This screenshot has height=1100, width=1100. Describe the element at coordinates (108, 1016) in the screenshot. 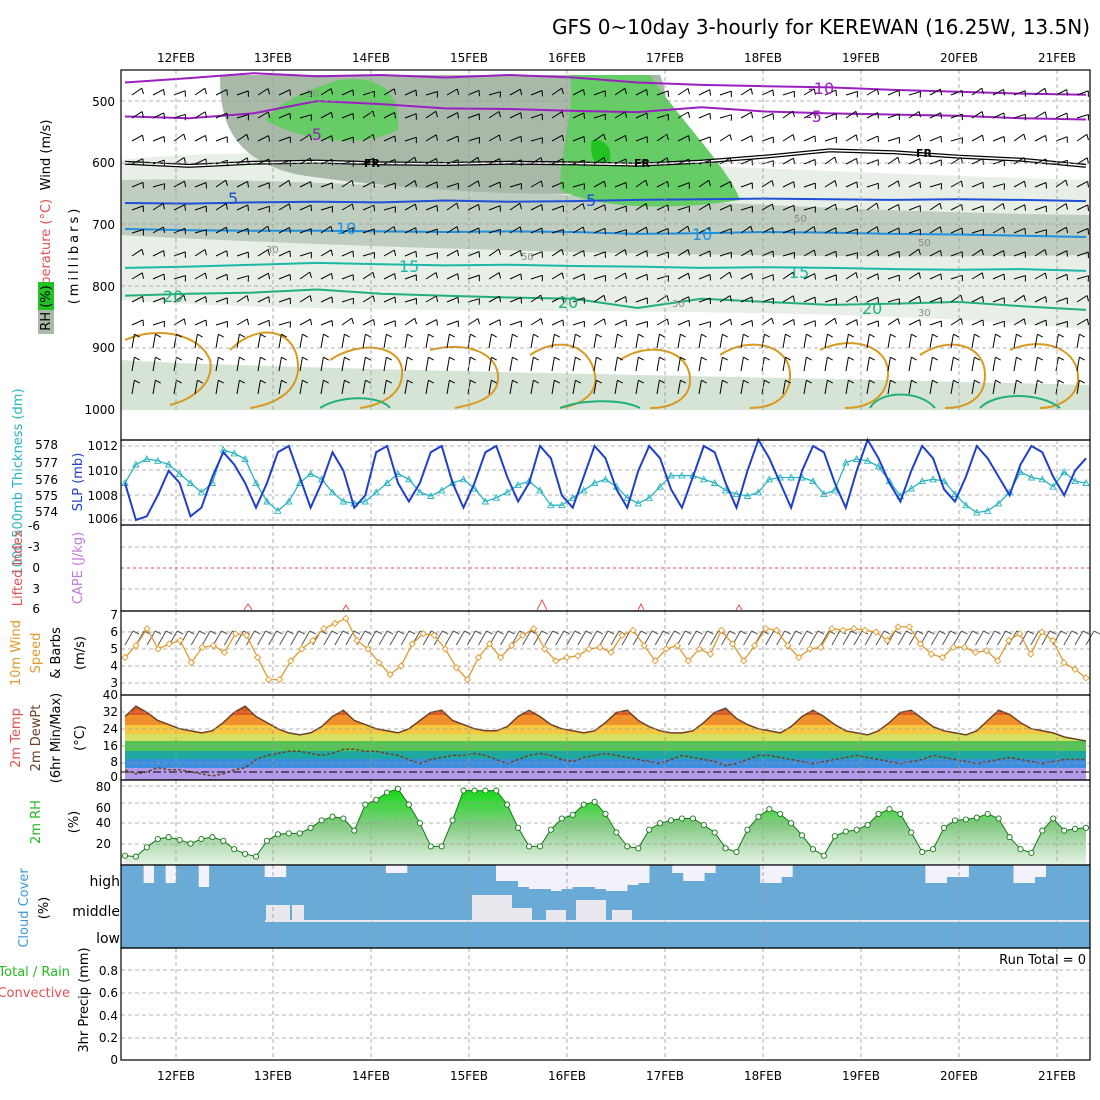

I see `precip-tick: 0.4` at that location.